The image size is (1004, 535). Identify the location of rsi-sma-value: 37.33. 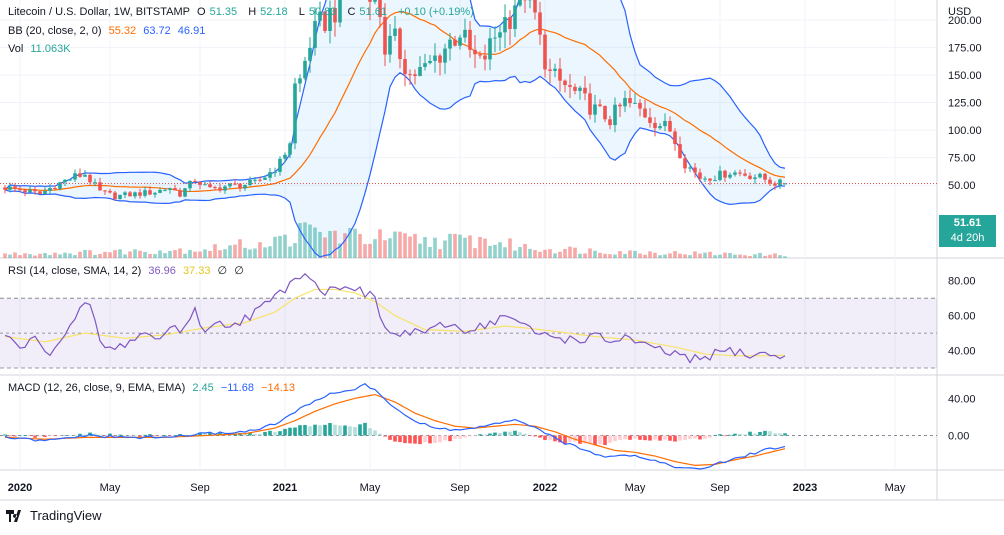
(196, 271).